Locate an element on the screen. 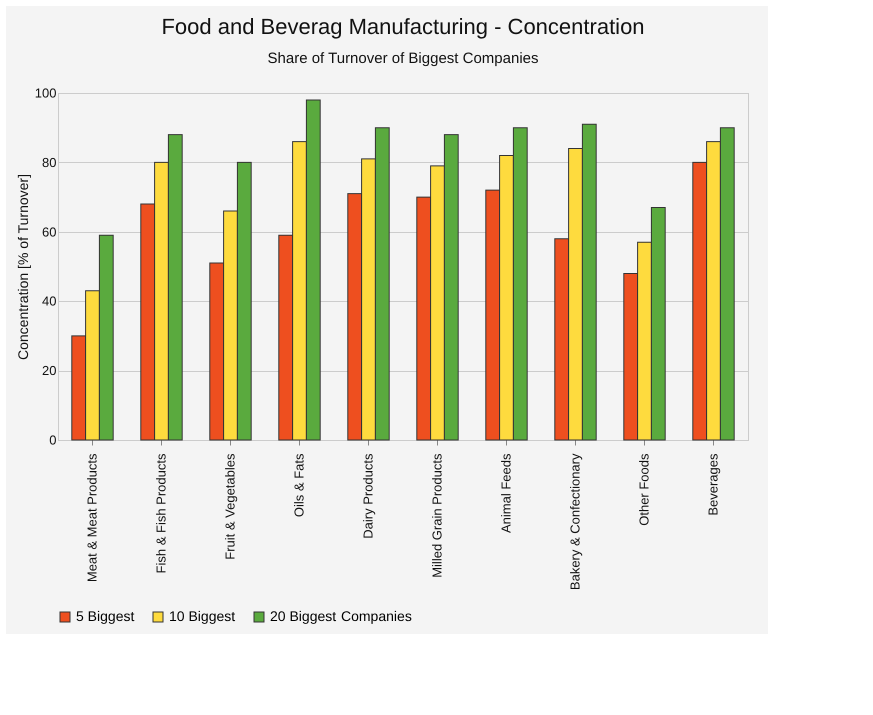 Image resolution: width=873 pixels, height=715 pixels. legend-title: Companies is located at coordinates (376, 616).